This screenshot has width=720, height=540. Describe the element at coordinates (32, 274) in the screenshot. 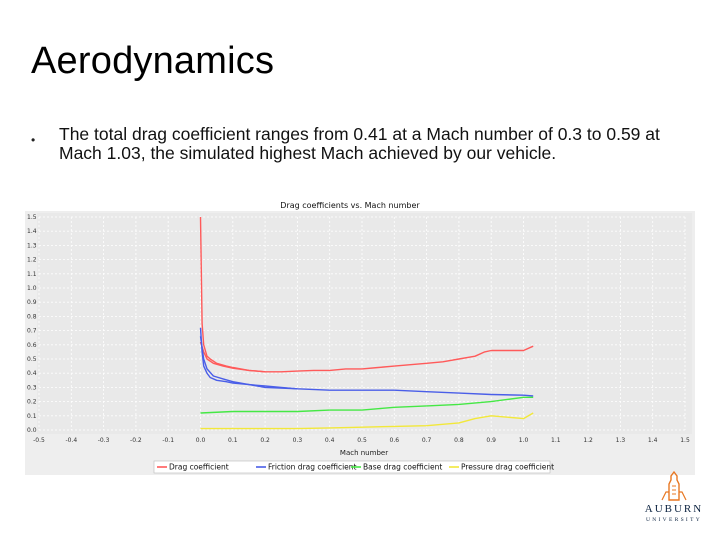

I see `y-tick-label: 1.1` at that location.